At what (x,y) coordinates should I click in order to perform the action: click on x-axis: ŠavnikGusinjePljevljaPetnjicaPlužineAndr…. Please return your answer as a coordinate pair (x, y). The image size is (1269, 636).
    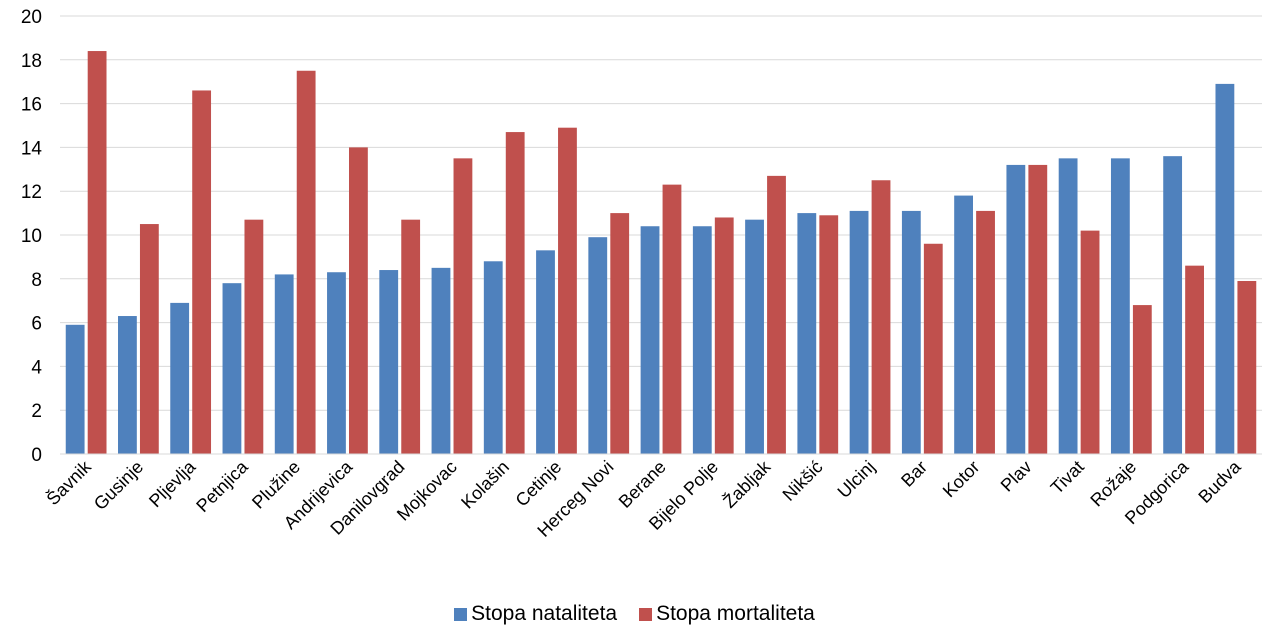
    Looking at the image, I should click on (652, 497).